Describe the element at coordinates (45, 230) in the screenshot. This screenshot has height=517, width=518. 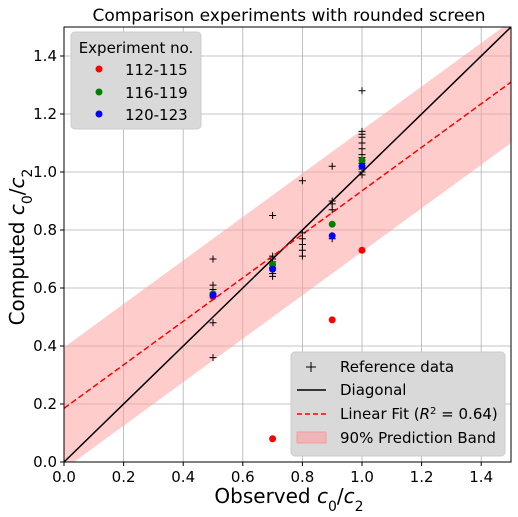
I see `y-tick-label: 0.8` at that location.